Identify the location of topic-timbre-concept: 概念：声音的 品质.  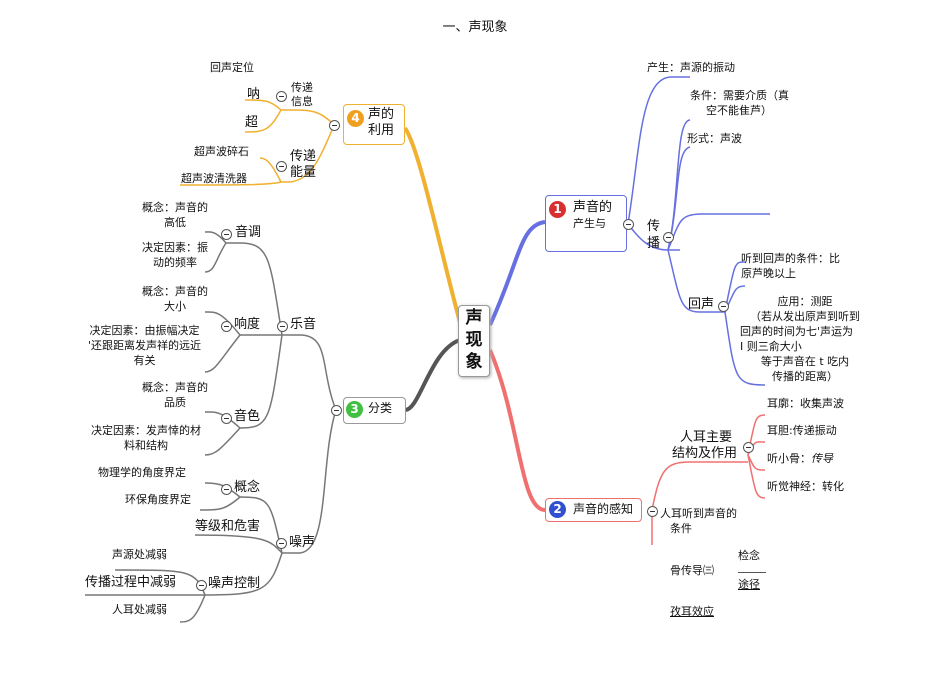
(175, 395).